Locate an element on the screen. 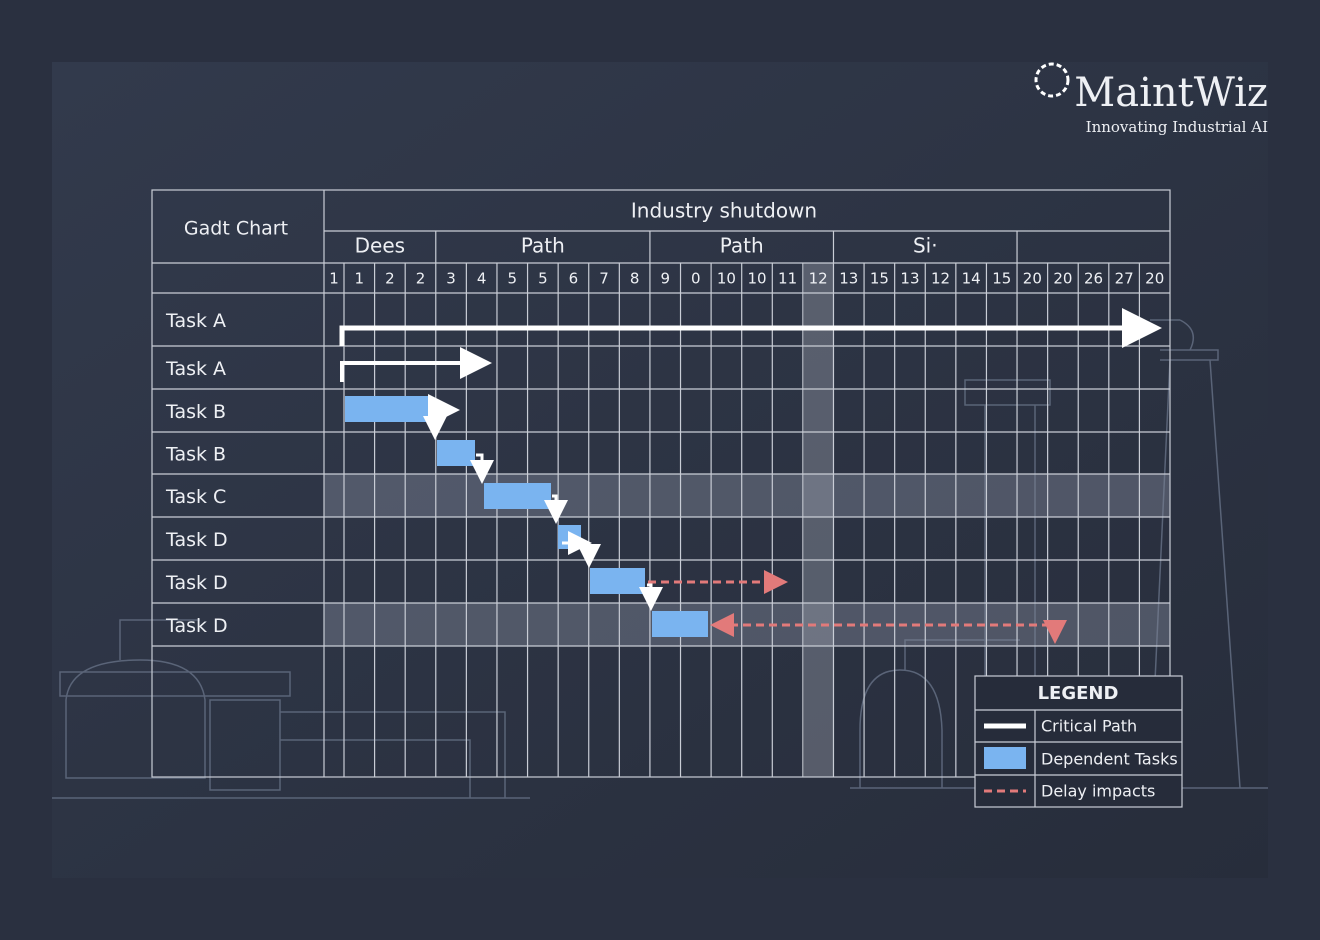 This screenshot has height=940, width=1320. brand: MaintWiz is located at coordinates (1171, 93).